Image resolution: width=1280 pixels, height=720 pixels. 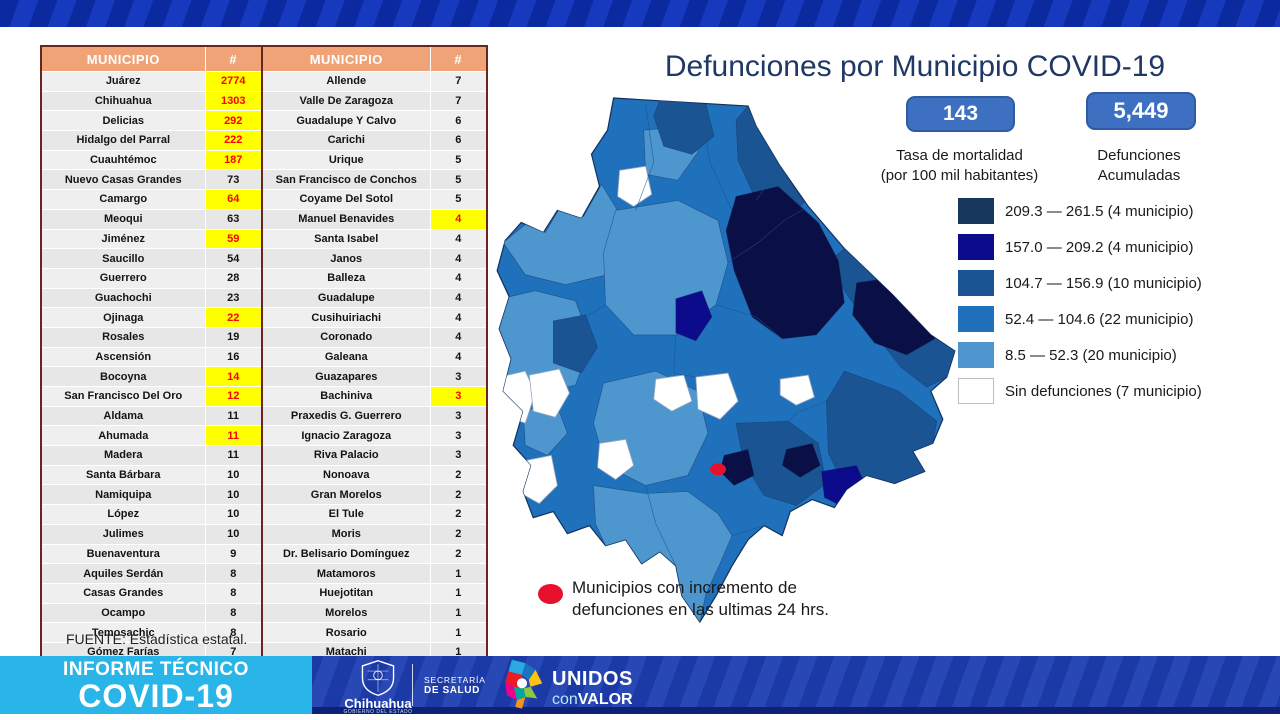 What do you see at coordinates (233, 121) in the screenshot?
I see `municipio-value-cell: 292` at bounding box center [233, 121].